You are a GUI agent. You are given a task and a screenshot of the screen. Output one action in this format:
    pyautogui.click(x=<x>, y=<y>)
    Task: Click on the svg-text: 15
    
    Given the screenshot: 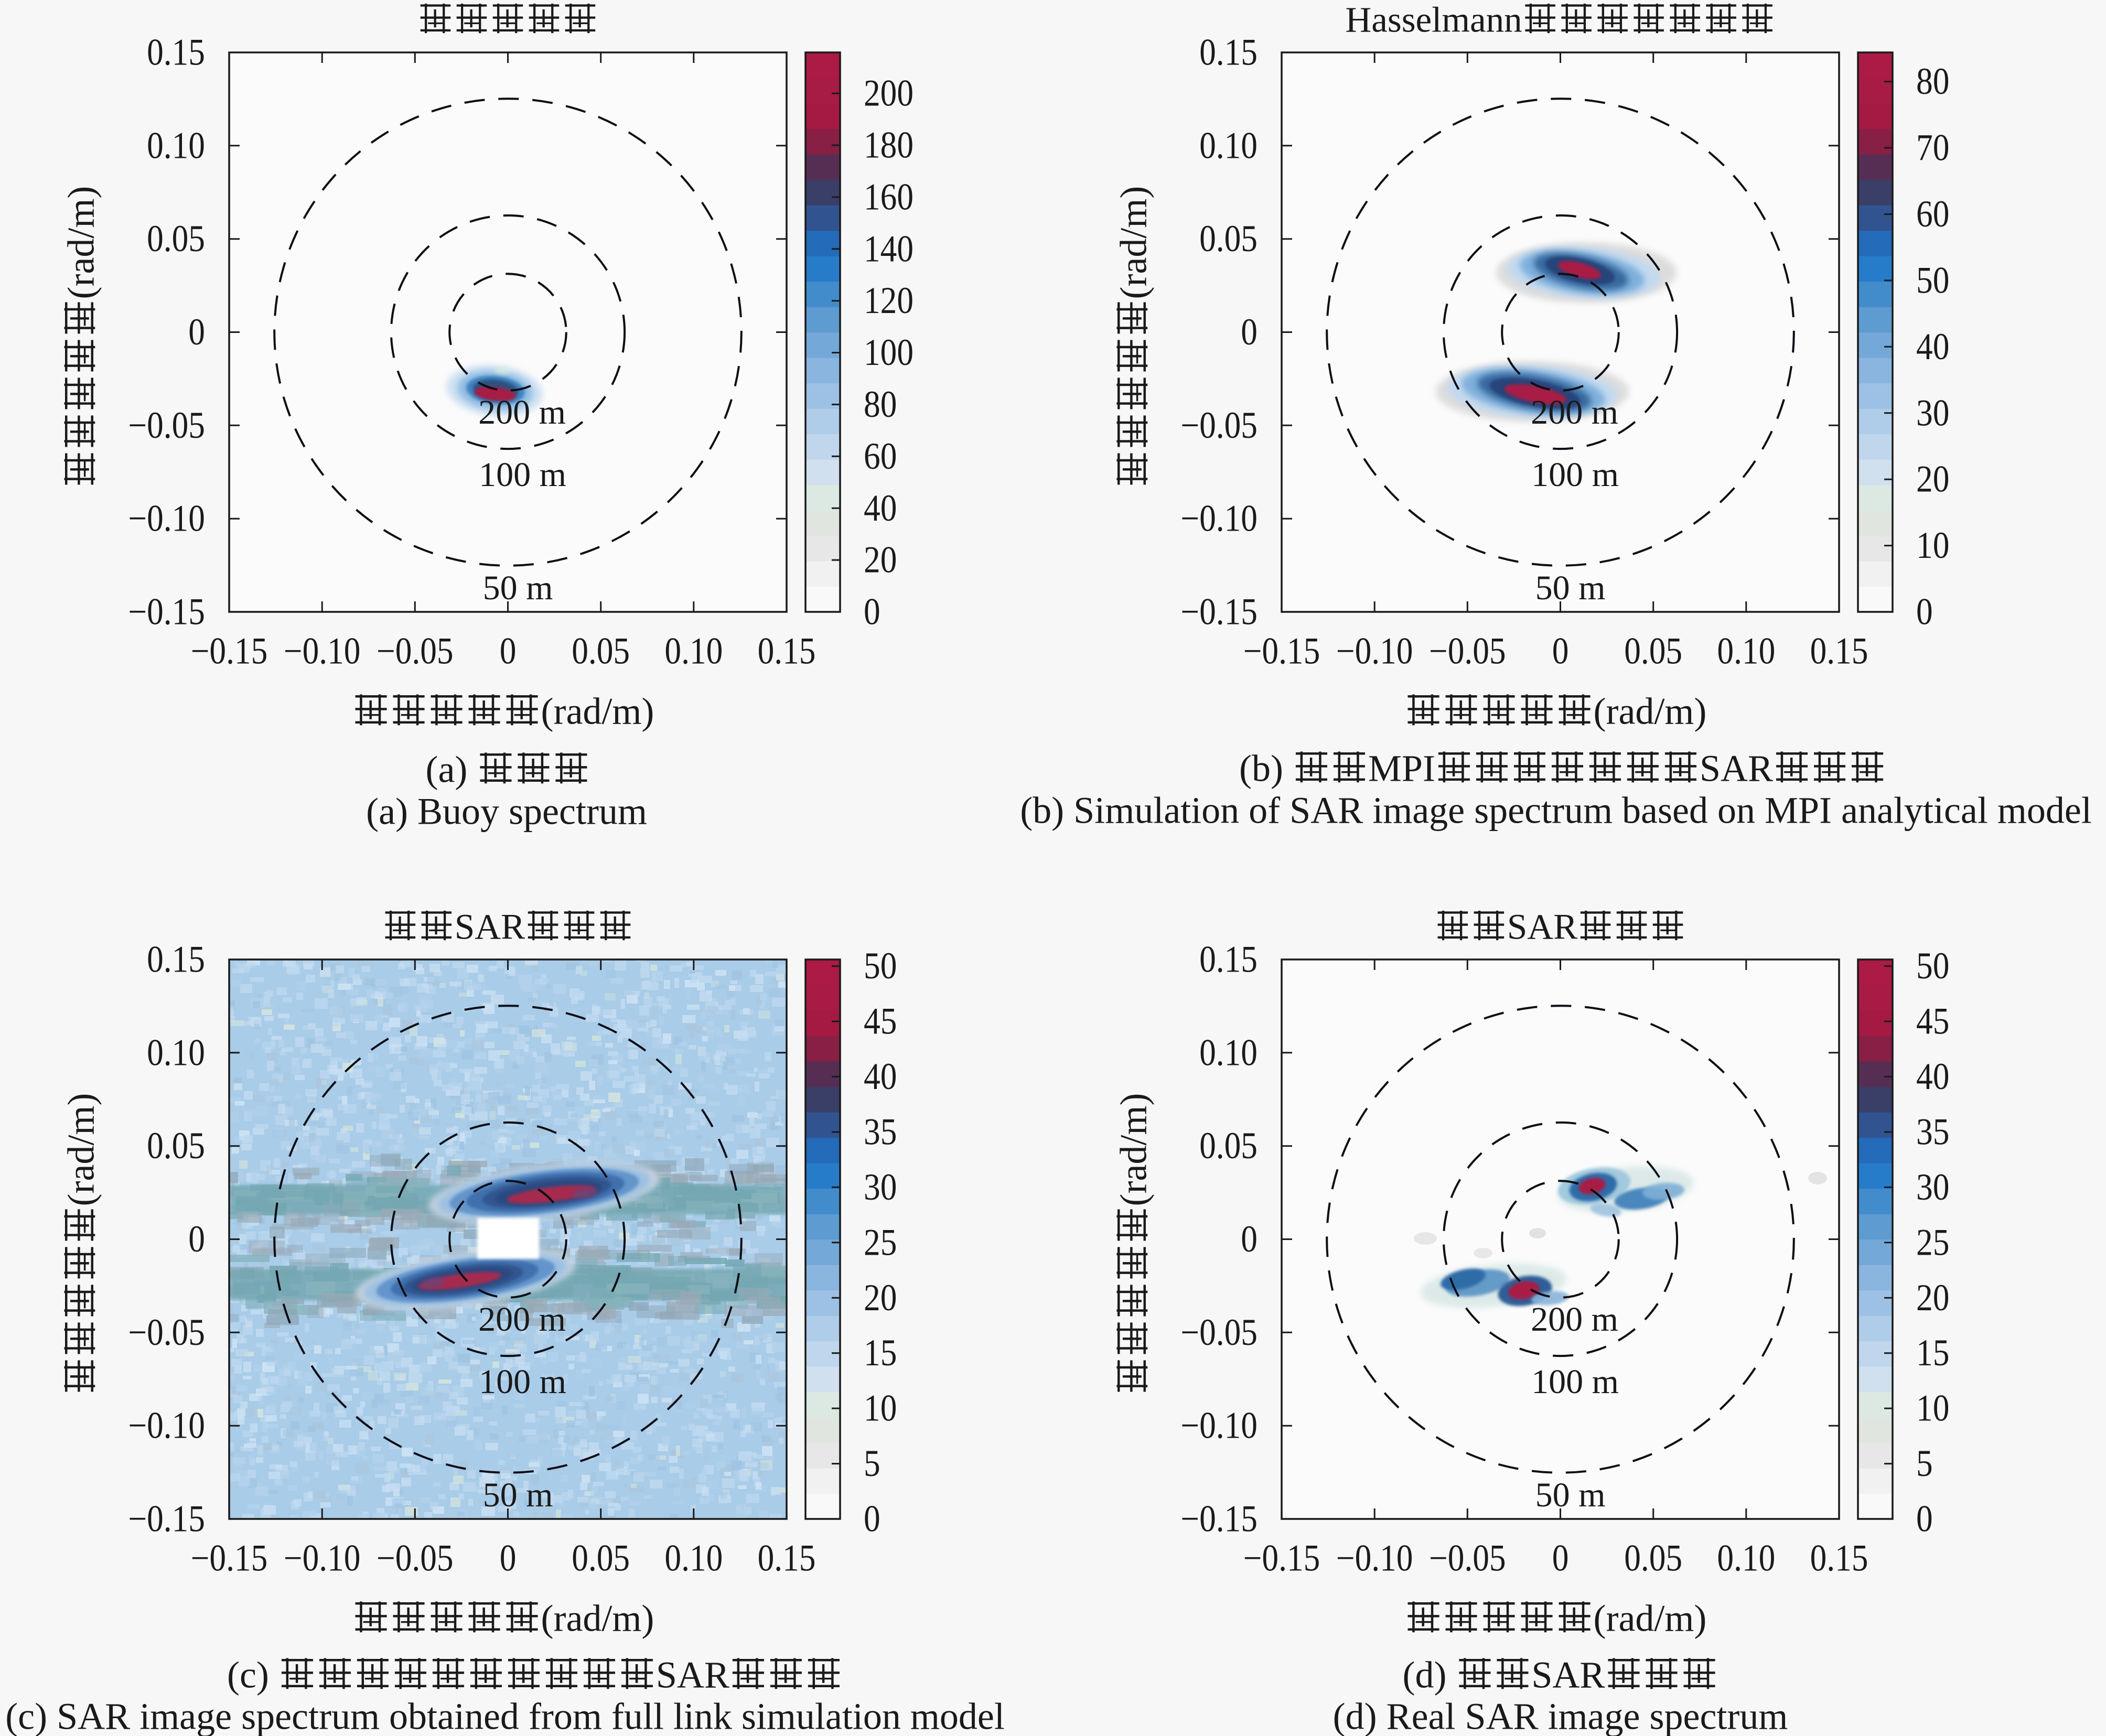 What is the action you would take?
    pyautogui.click(x=880, y=1353)
    